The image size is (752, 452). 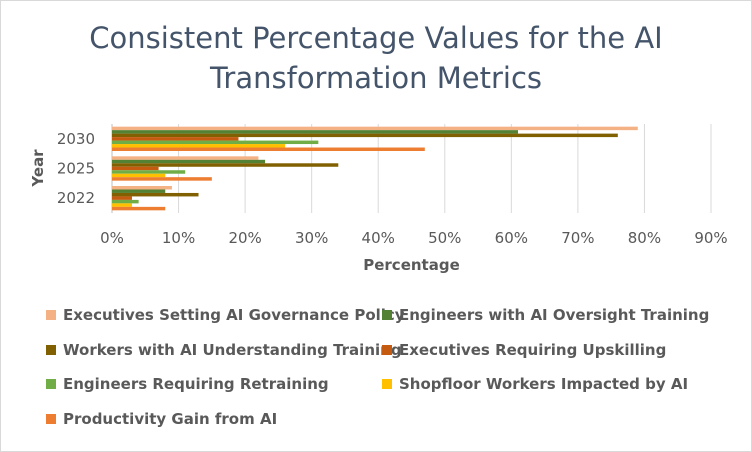 What do you see at coordinates (444, 238) in the screenshot?
I see `x-tick-label: 50%` at bounding box center [444, 238].